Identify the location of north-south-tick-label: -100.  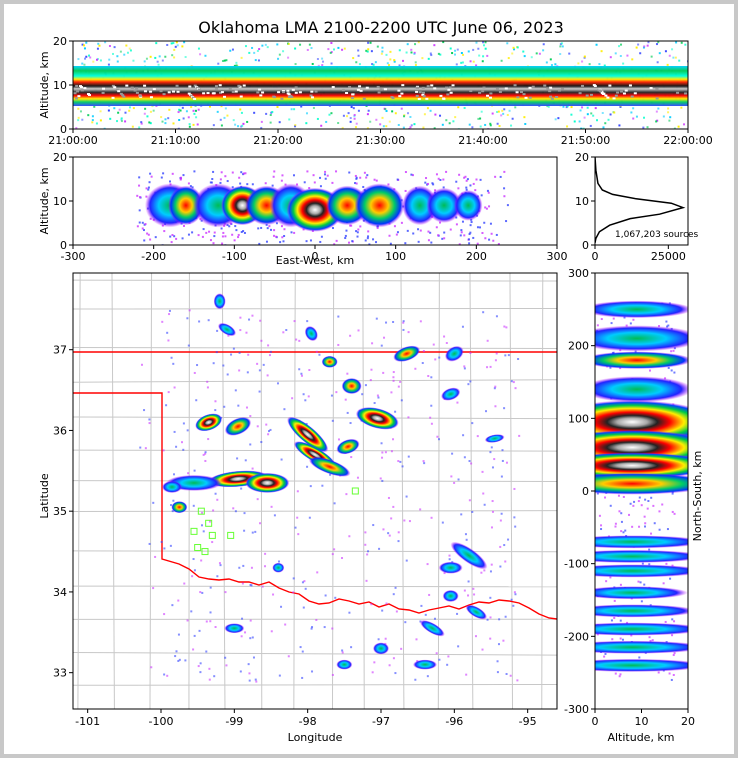
(576, 564).